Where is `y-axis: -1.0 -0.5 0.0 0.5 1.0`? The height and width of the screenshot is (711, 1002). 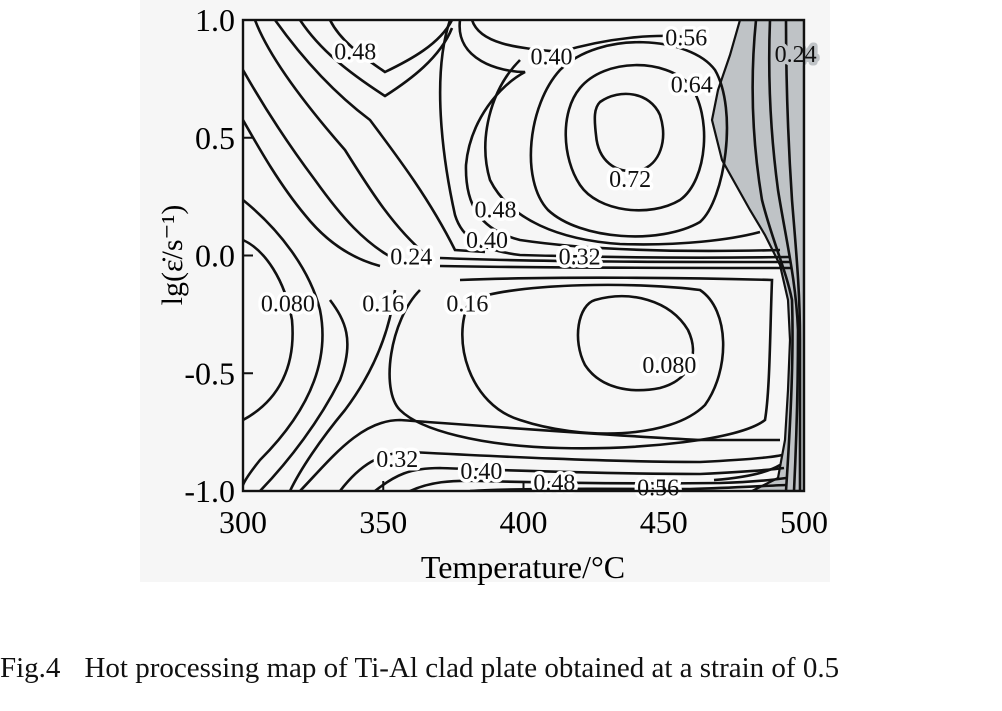 y-axis: -1.0 -0.5 0.0 0.5 1.0 is located at coordinates (218, 255).